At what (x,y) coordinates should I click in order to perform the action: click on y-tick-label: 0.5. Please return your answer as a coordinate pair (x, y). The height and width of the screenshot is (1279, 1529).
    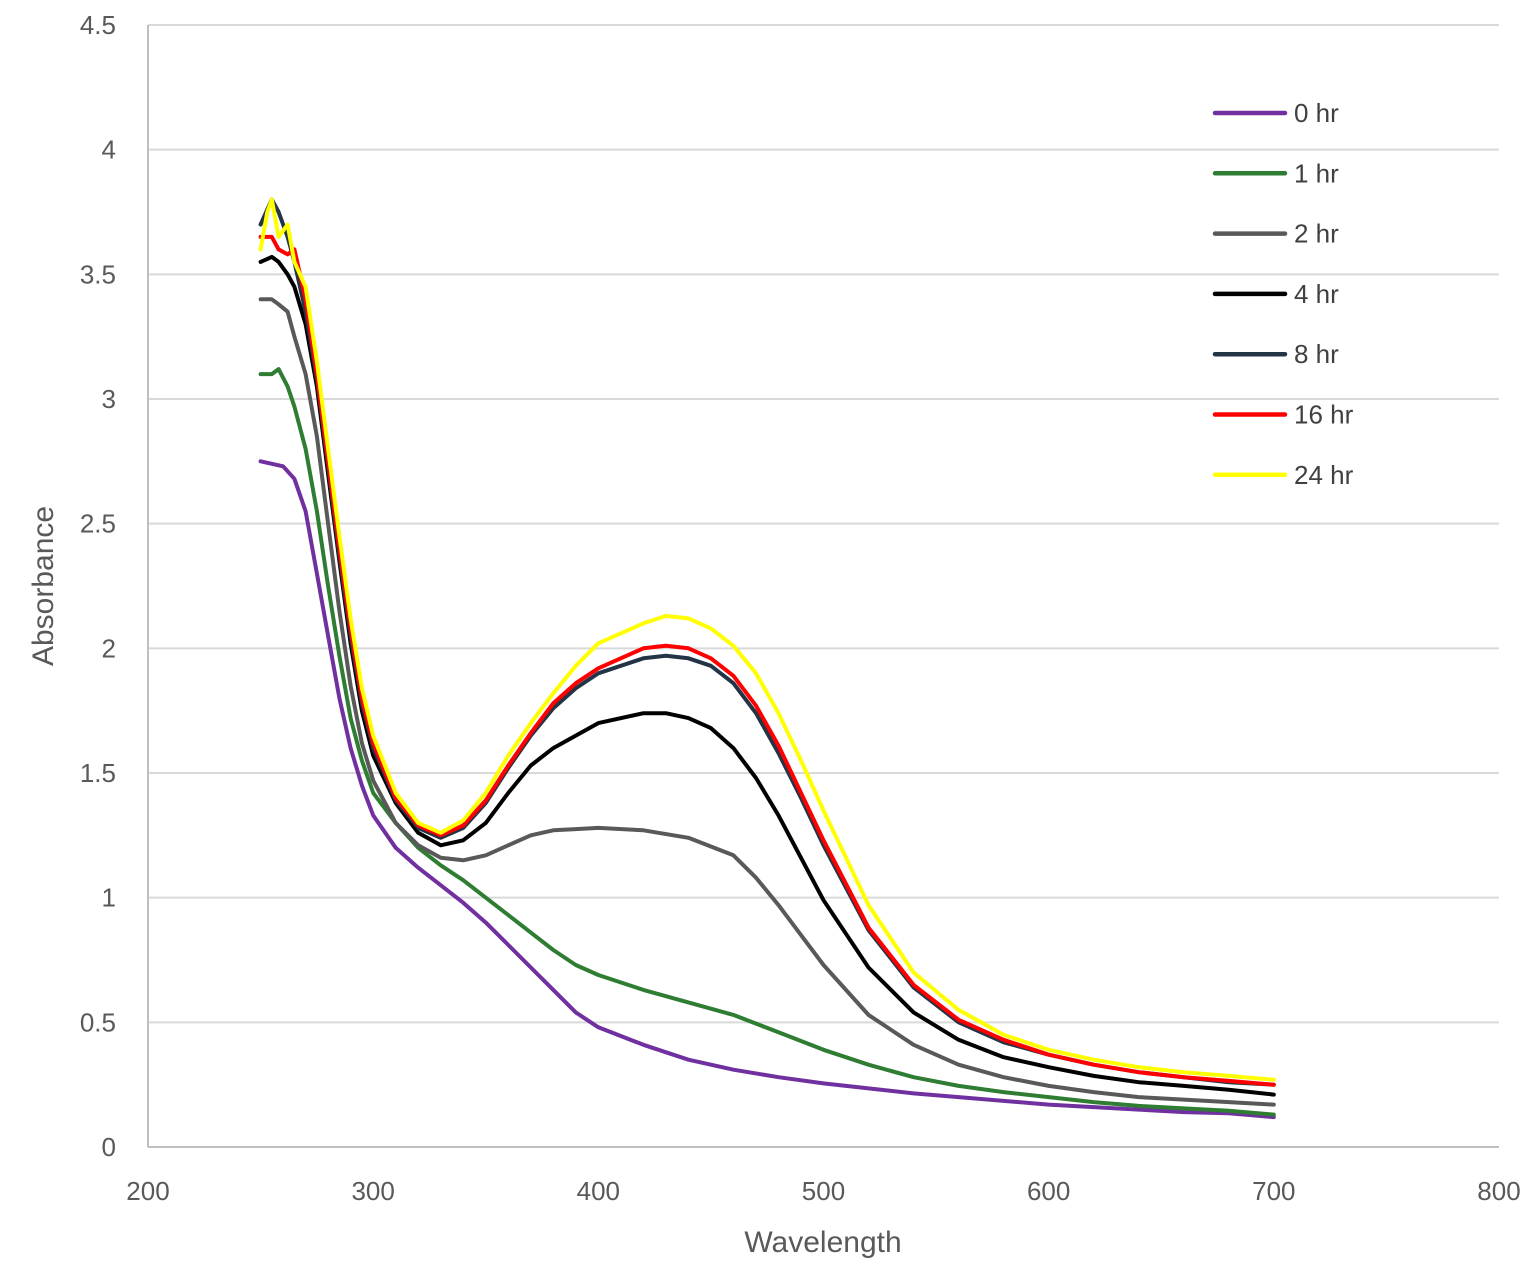
    Looking at the image, I should click on (98, 1022).